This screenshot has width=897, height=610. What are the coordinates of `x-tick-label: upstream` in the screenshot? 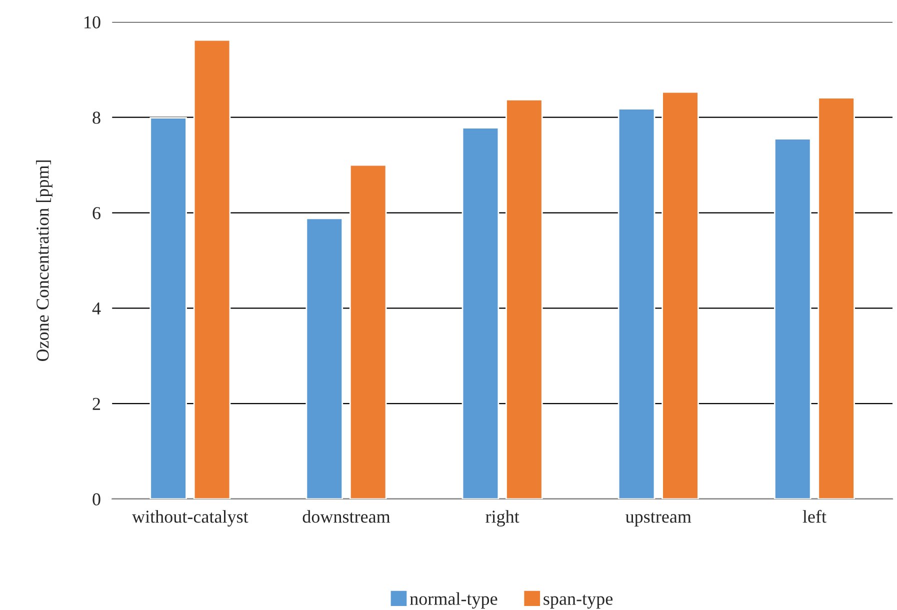 It's located at (659, 519).